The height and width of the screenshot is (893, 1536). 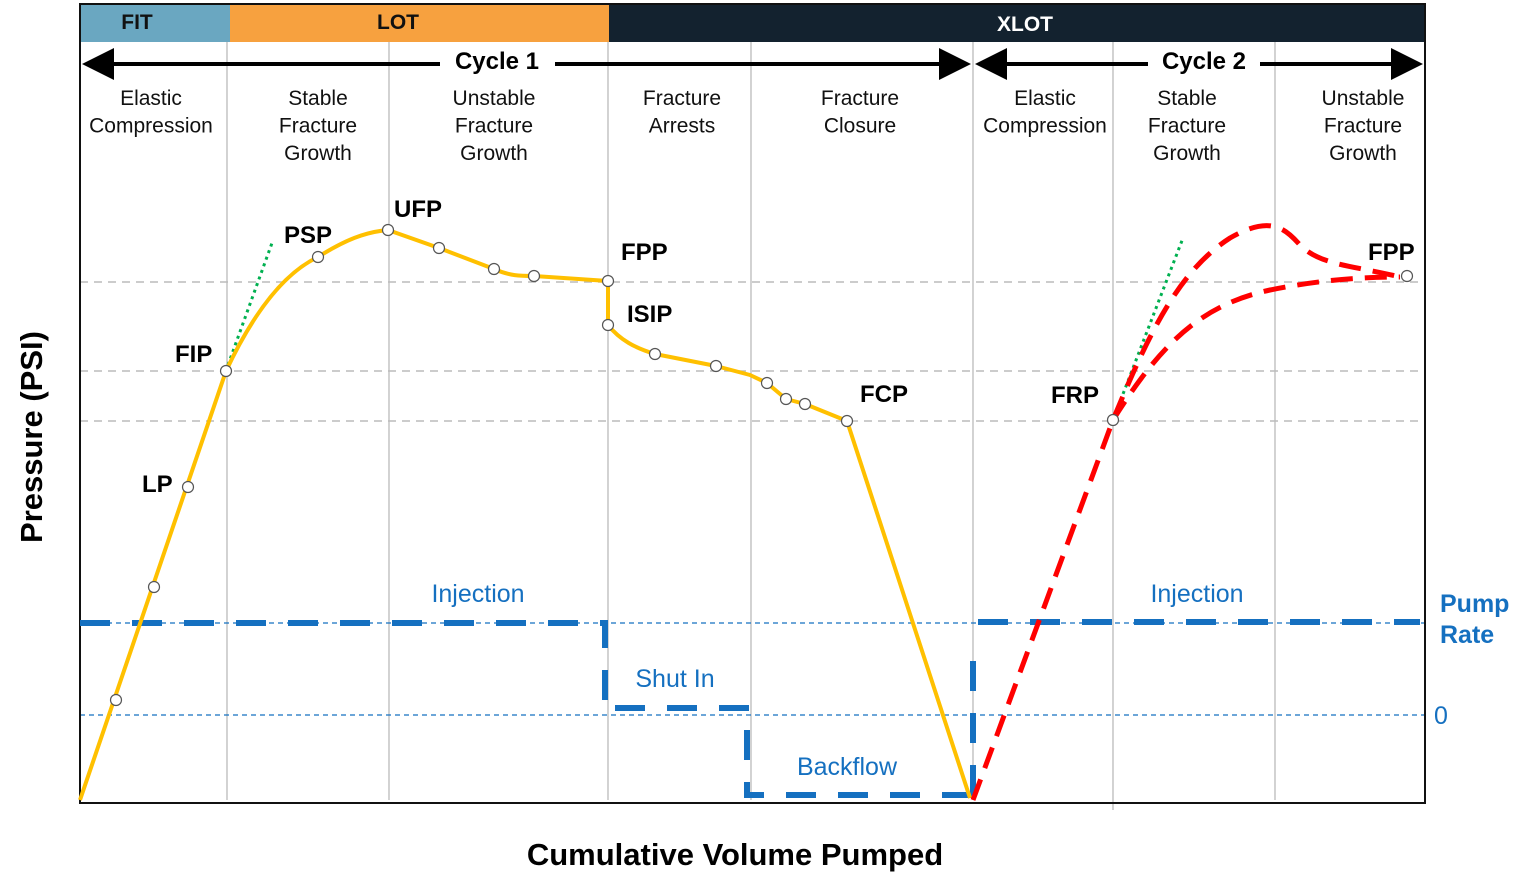 What do you see at coordinates (193, 354) in the screenshot?
I see `fip-label: FIP` at bounding box center [193, 354].